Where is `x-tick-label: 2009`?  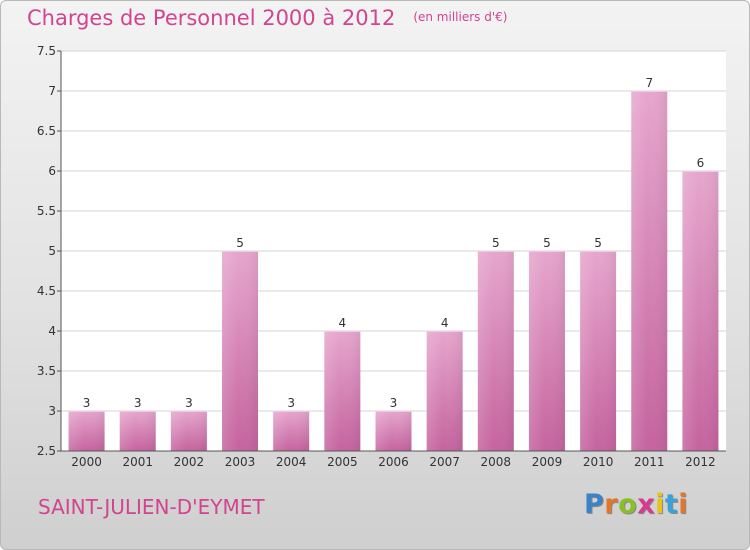 x-tick-label: 2009 is located at coordinates (547, 462).